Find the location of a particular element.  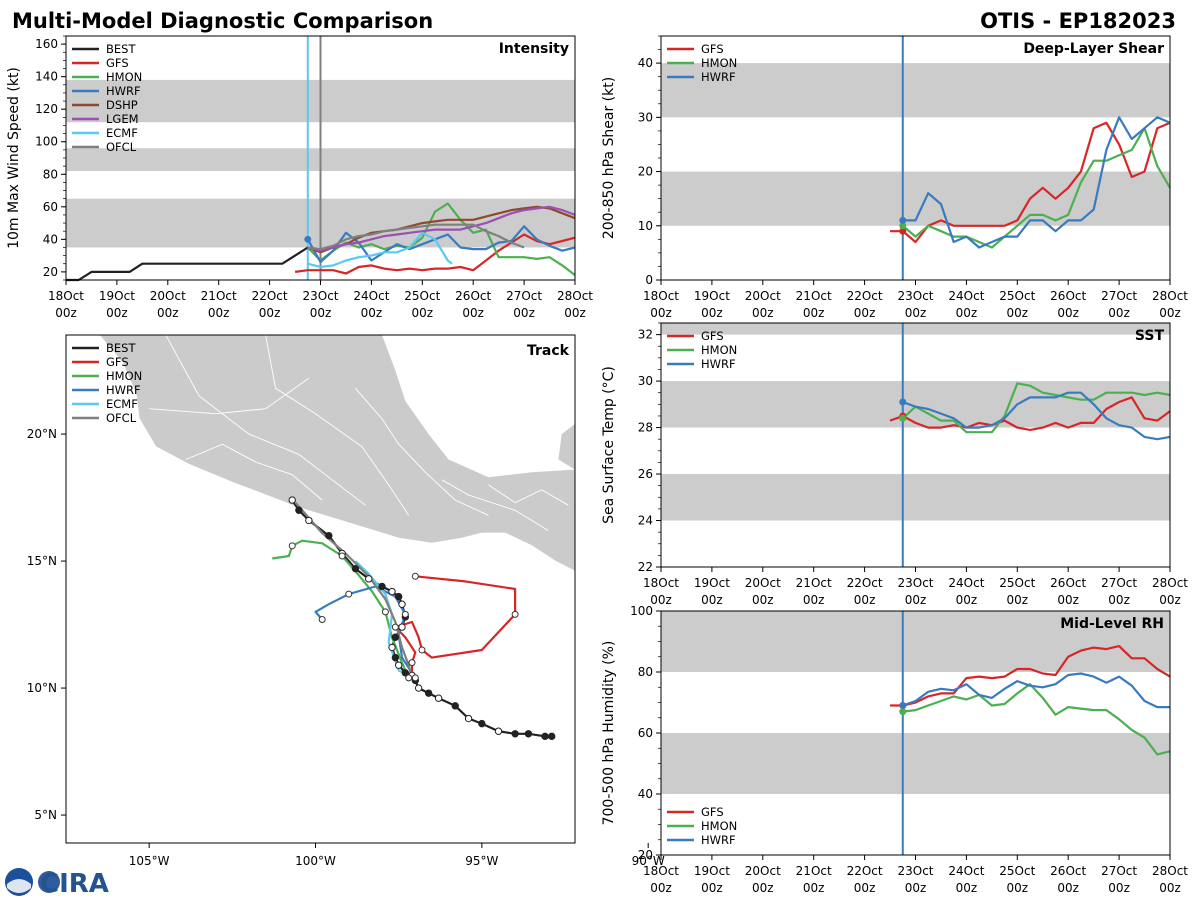

panel-title: SST is located at coordinates (1150, 336).